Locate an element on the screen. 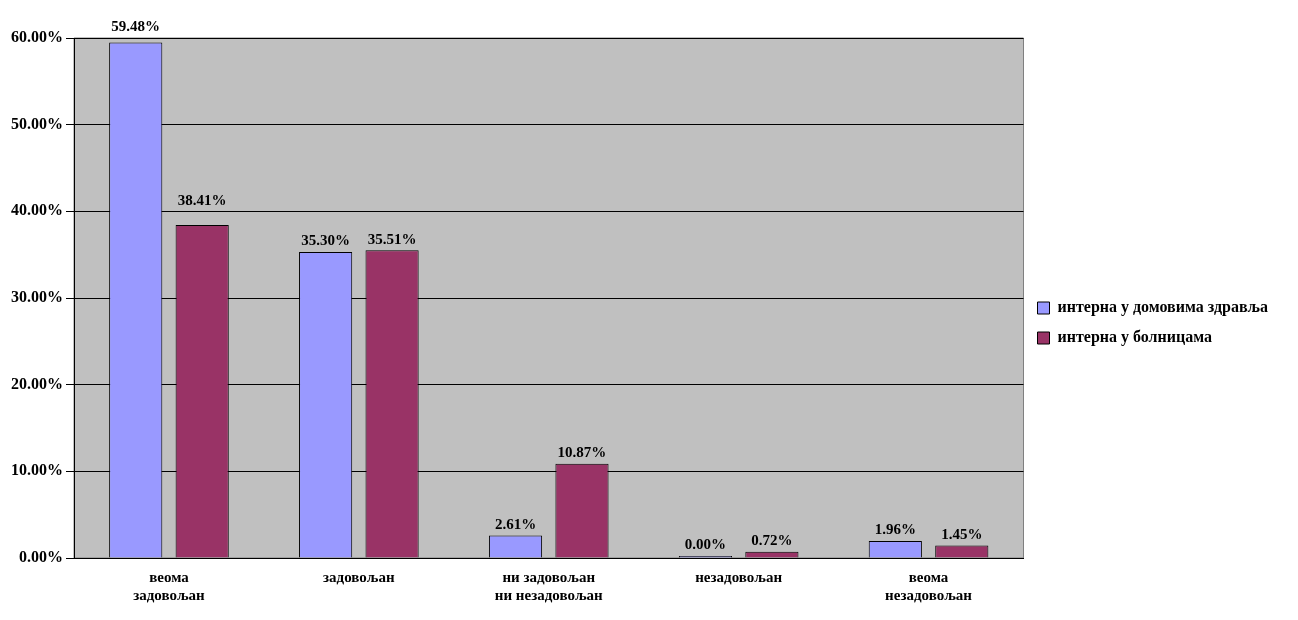 Image resolution: width=1298 pixels, height=620 pixels. data-label: 1.45% is located at coordinates (962, 533).